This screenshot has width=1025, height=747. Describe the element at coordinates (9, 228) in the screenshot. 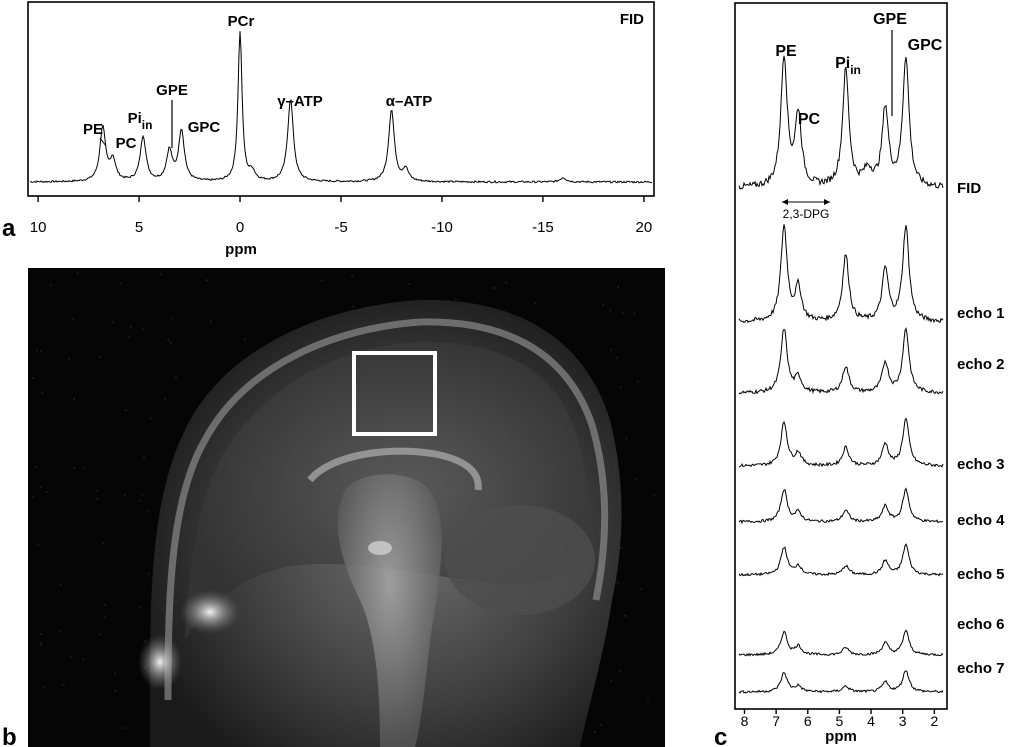

I see `panel-a-letter: a` at that location.